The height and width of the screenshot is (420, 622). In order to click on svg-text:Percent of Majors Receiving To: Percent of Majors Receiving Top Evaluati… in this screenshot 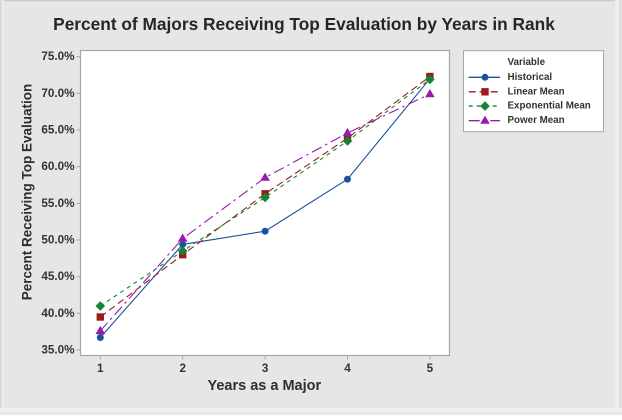, I will do `click(304, 24)`.